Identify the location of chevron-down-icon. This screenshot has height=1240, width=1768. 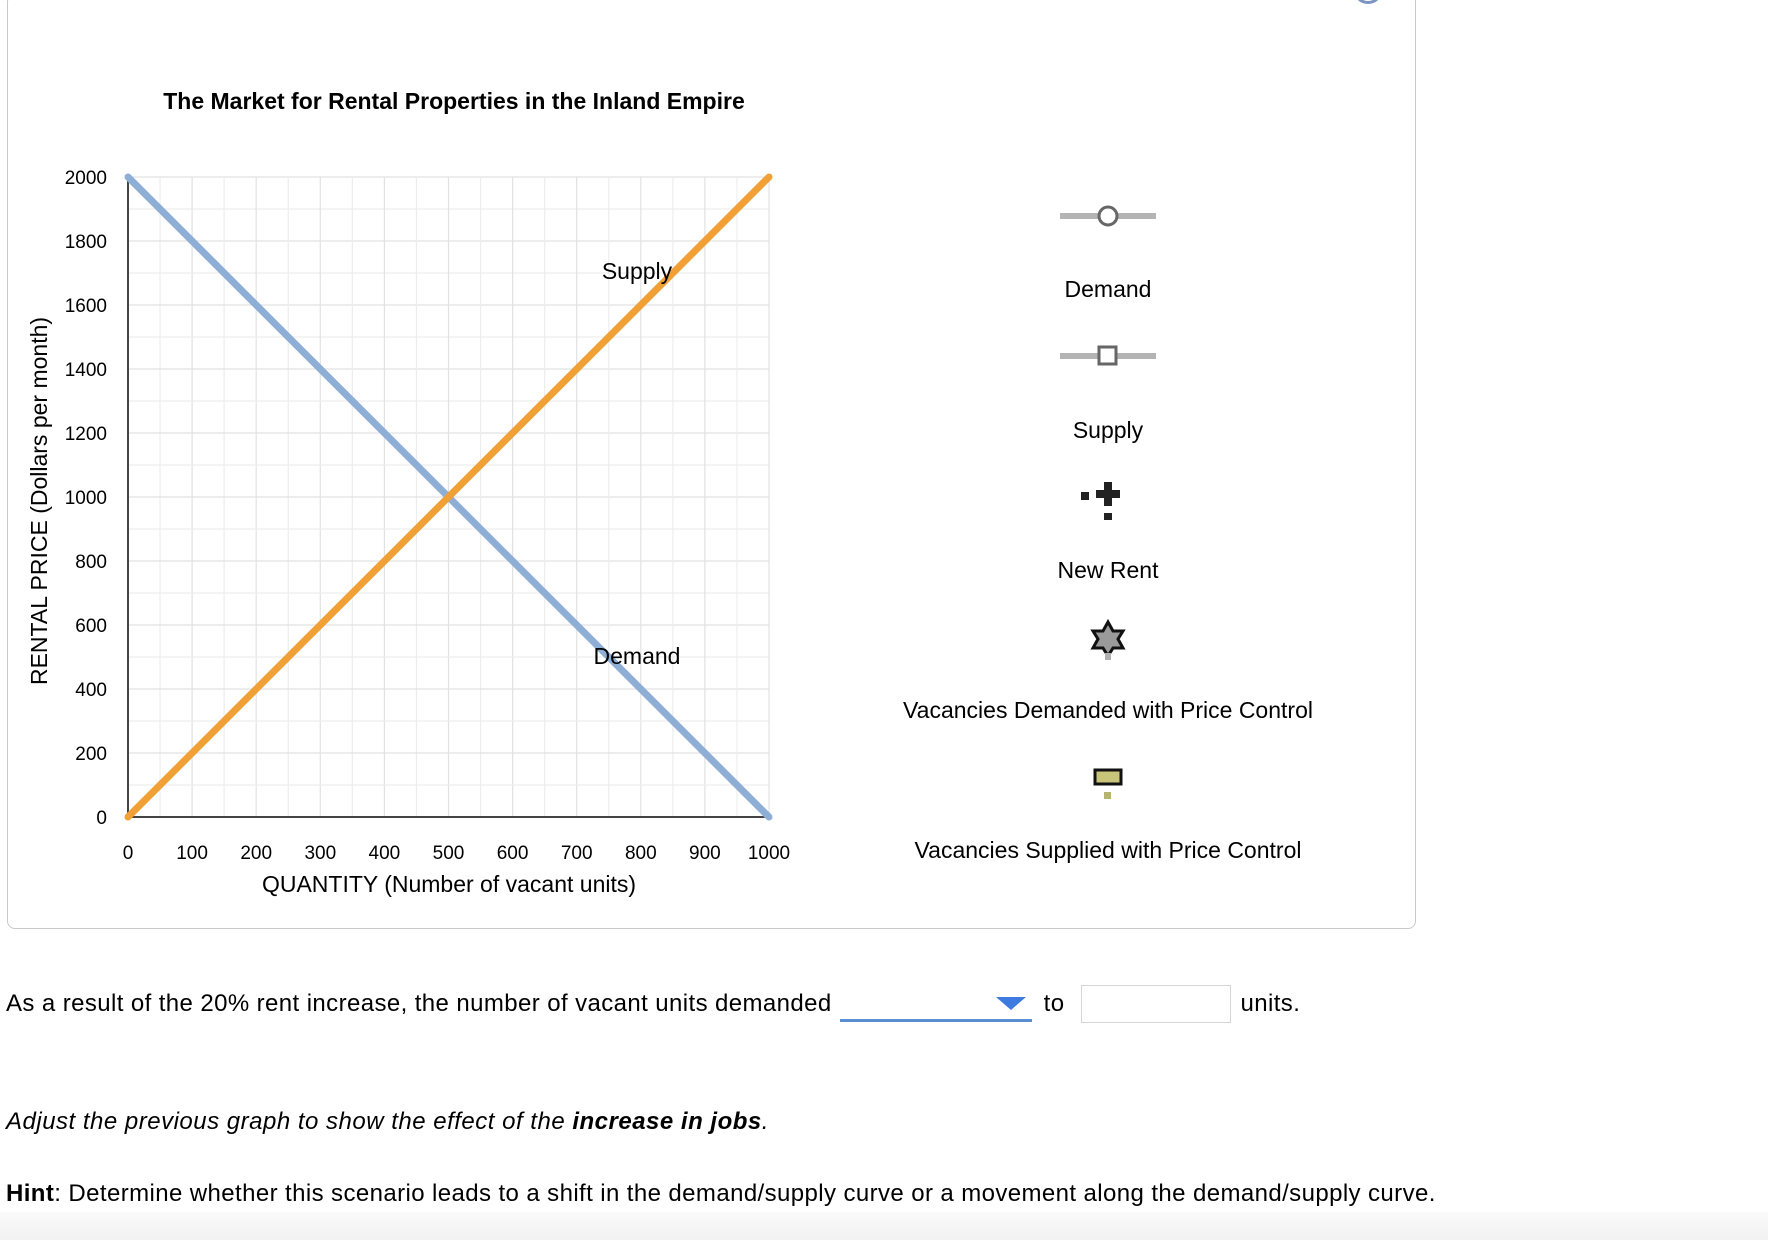
(1010, 1003).